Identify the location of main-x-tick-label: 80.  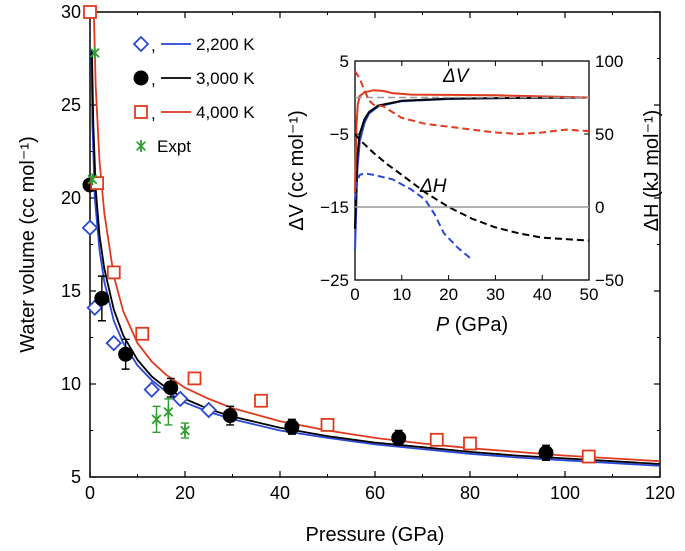
(470, 493).